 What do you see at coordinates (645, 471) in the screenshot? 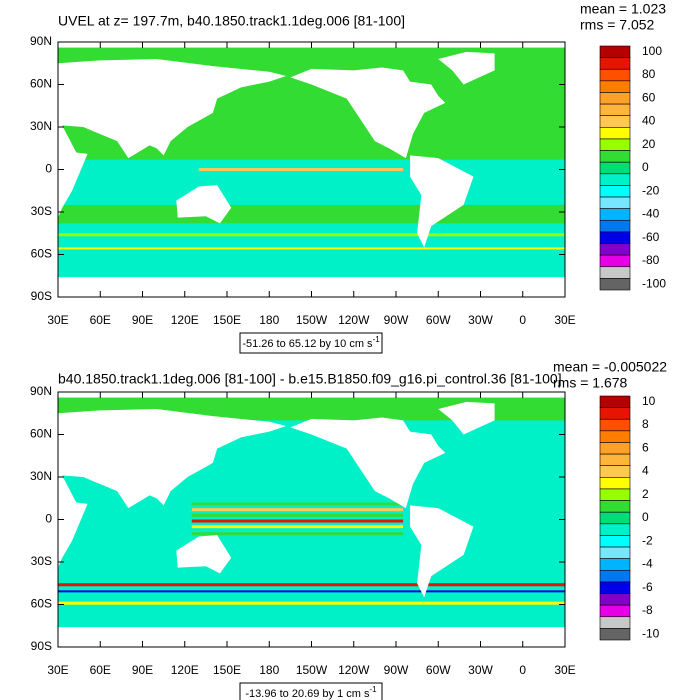
I see `colorbar-label: 4` at bounding box center [645, 471].